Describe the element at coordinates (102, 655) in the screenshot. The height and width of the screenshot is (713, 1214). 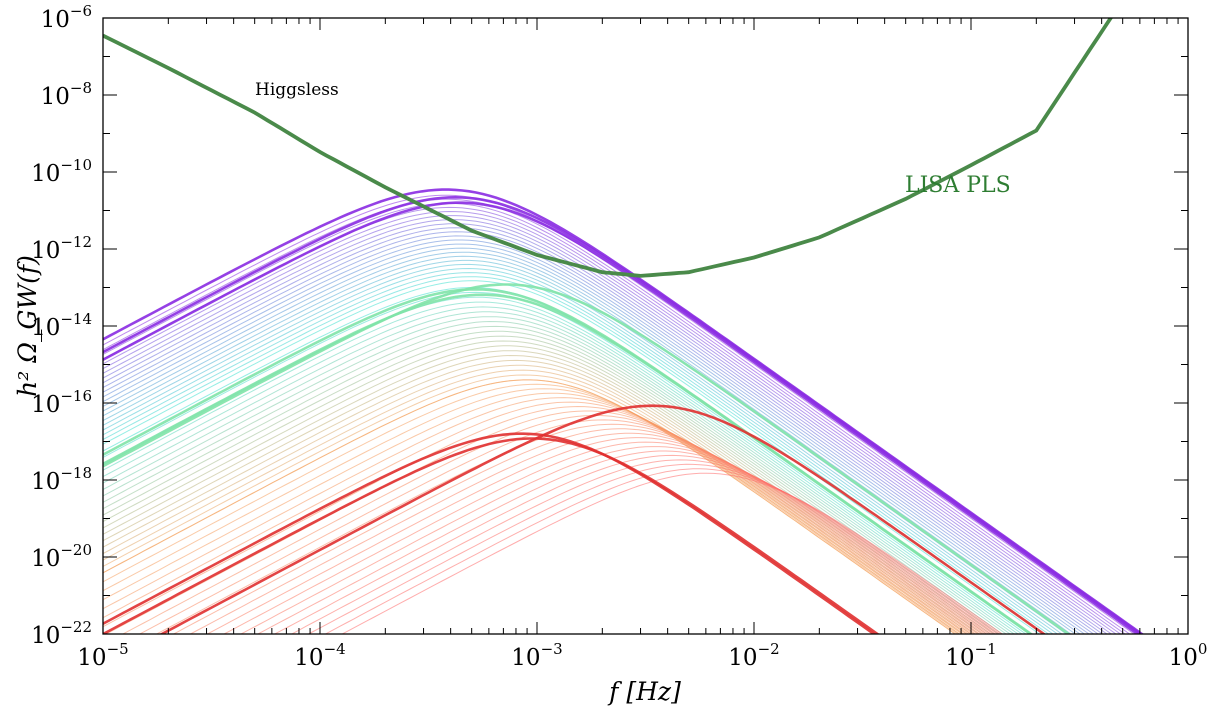
I see `x-tick-label: 10⁻⁵` at that location.